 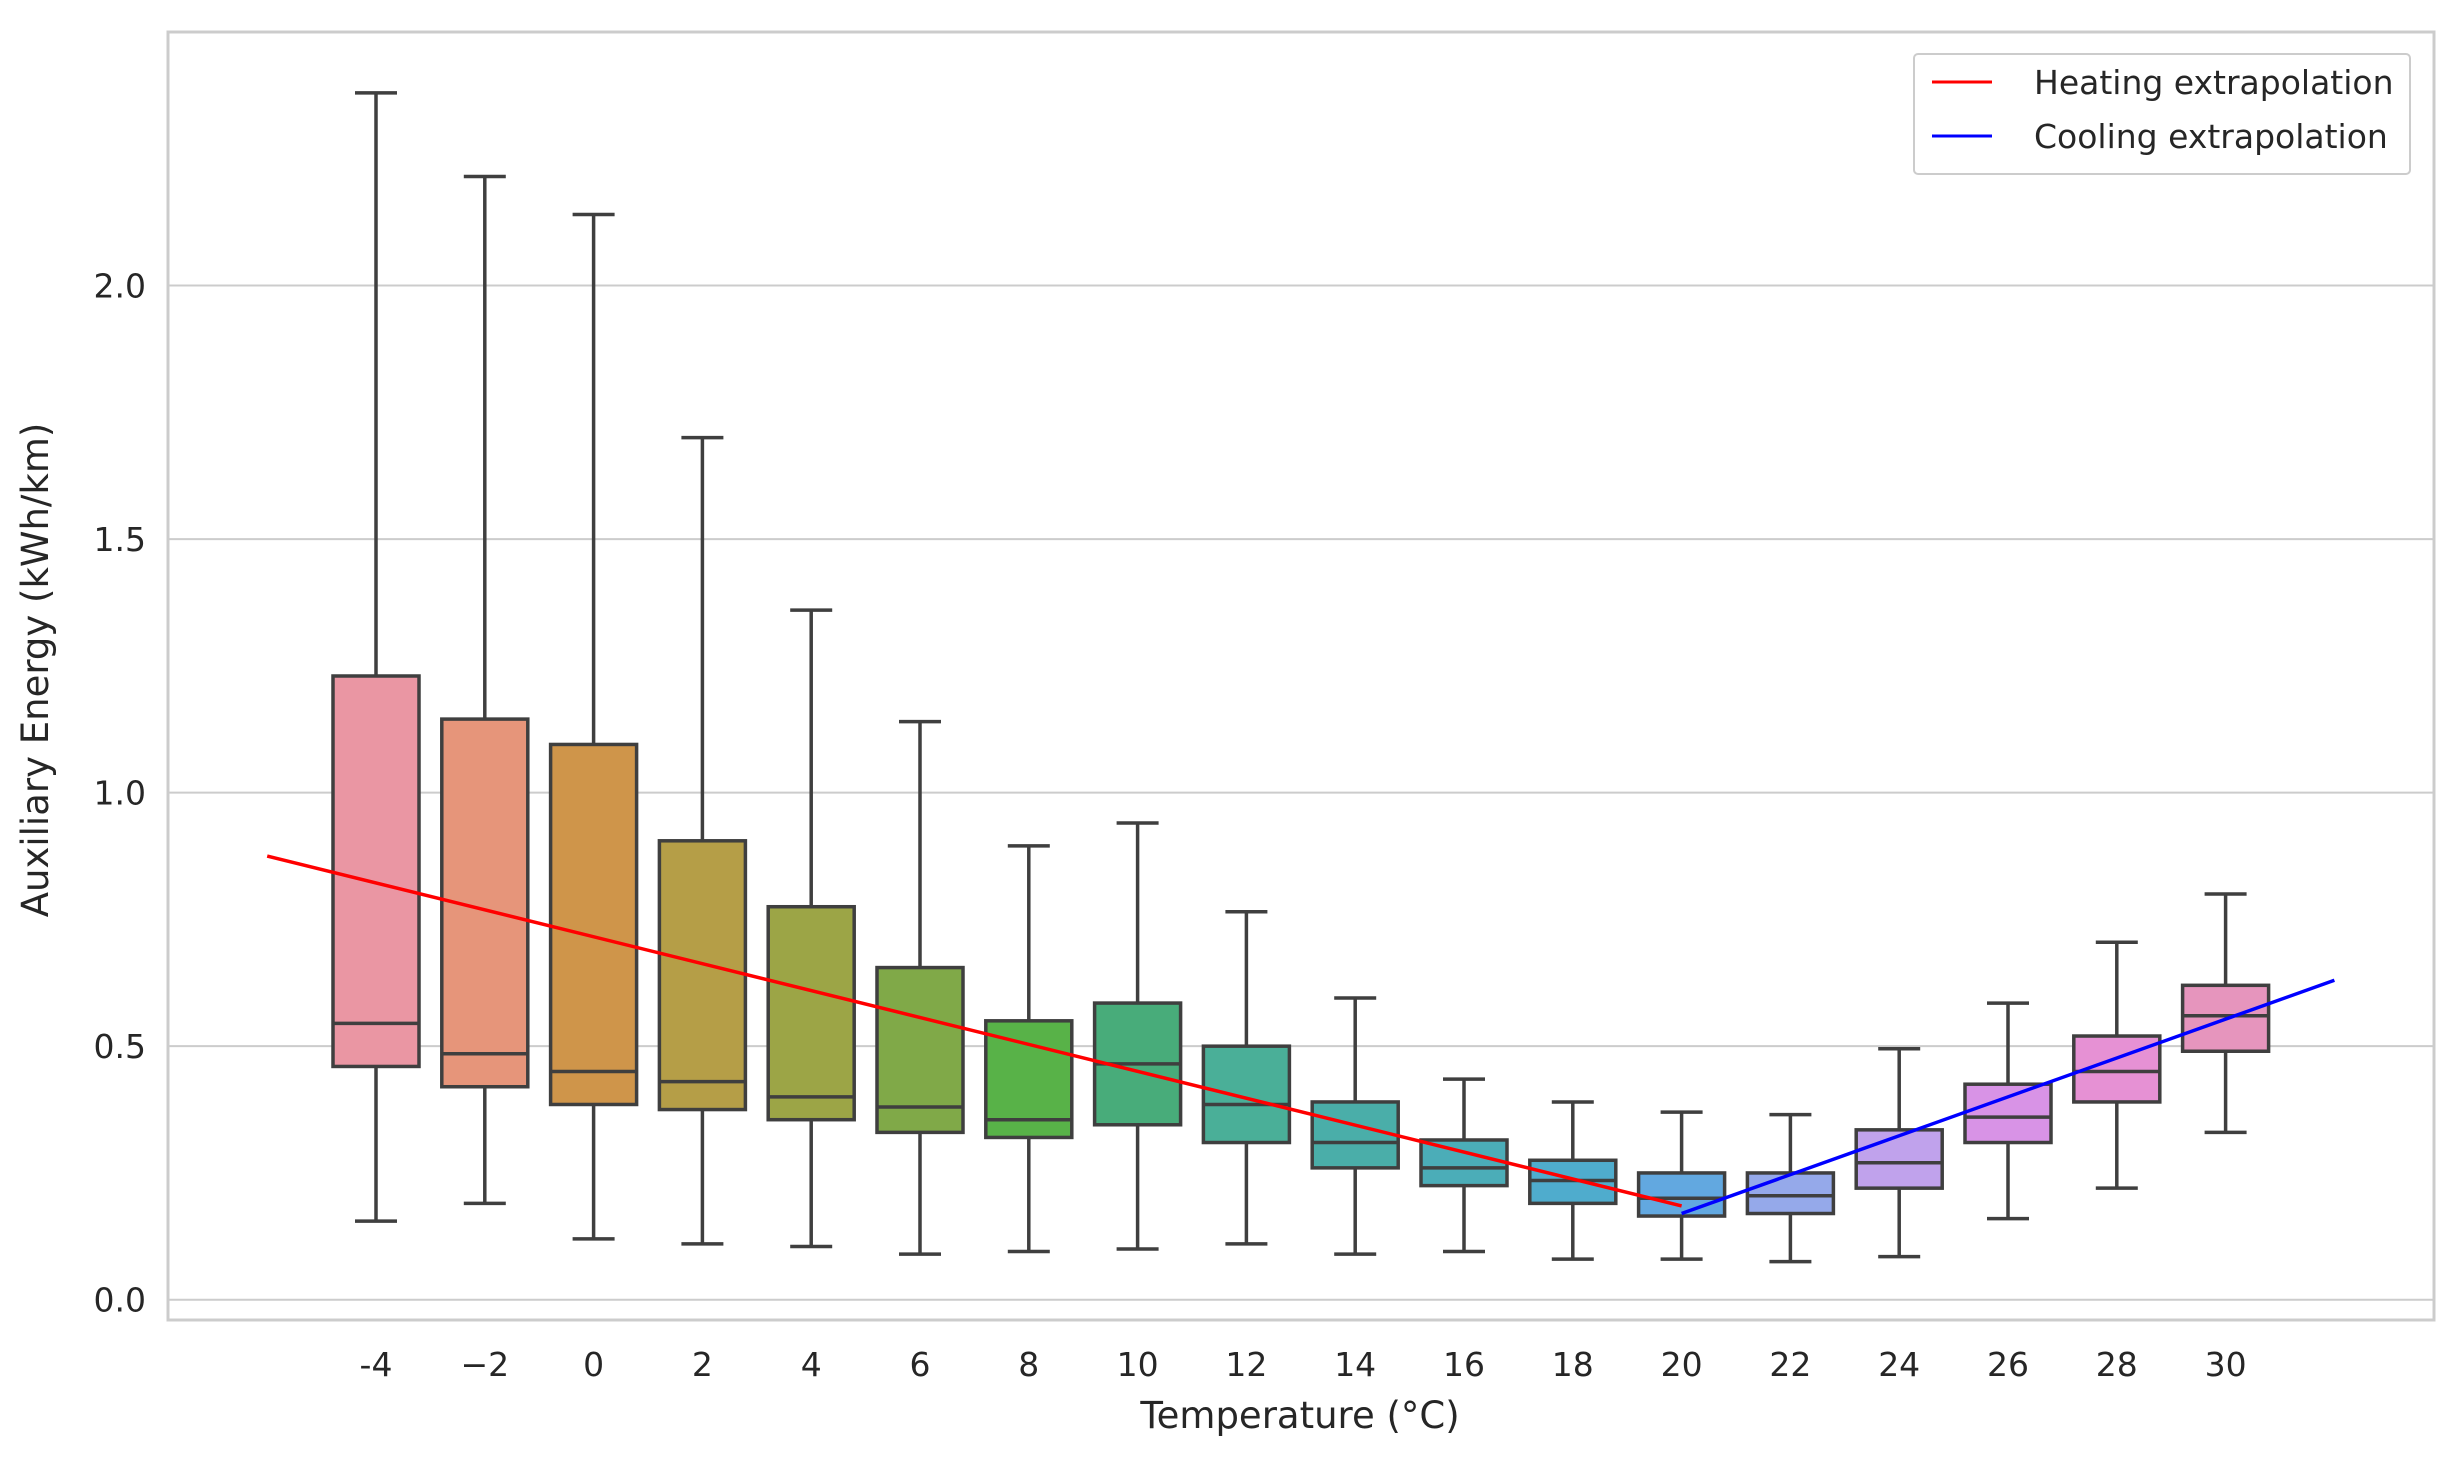 I want to click on x-tick-label: 10, so click(x=1138, y=1364).